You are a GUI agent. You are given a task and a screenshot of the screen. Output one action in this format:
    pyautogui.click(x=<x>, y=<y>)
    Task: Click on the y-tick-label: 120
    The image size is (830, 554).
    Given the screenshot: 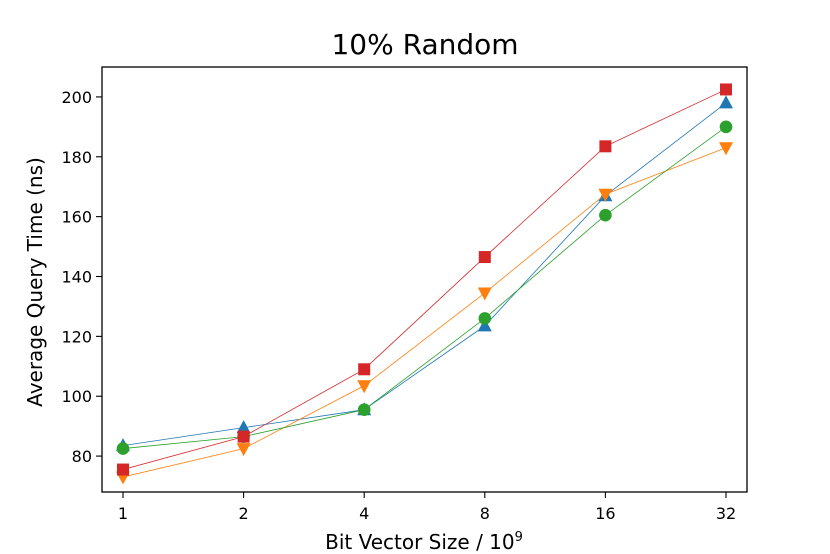 What is the action you would take?
    pyautogui.click(x=76, y=336)
    